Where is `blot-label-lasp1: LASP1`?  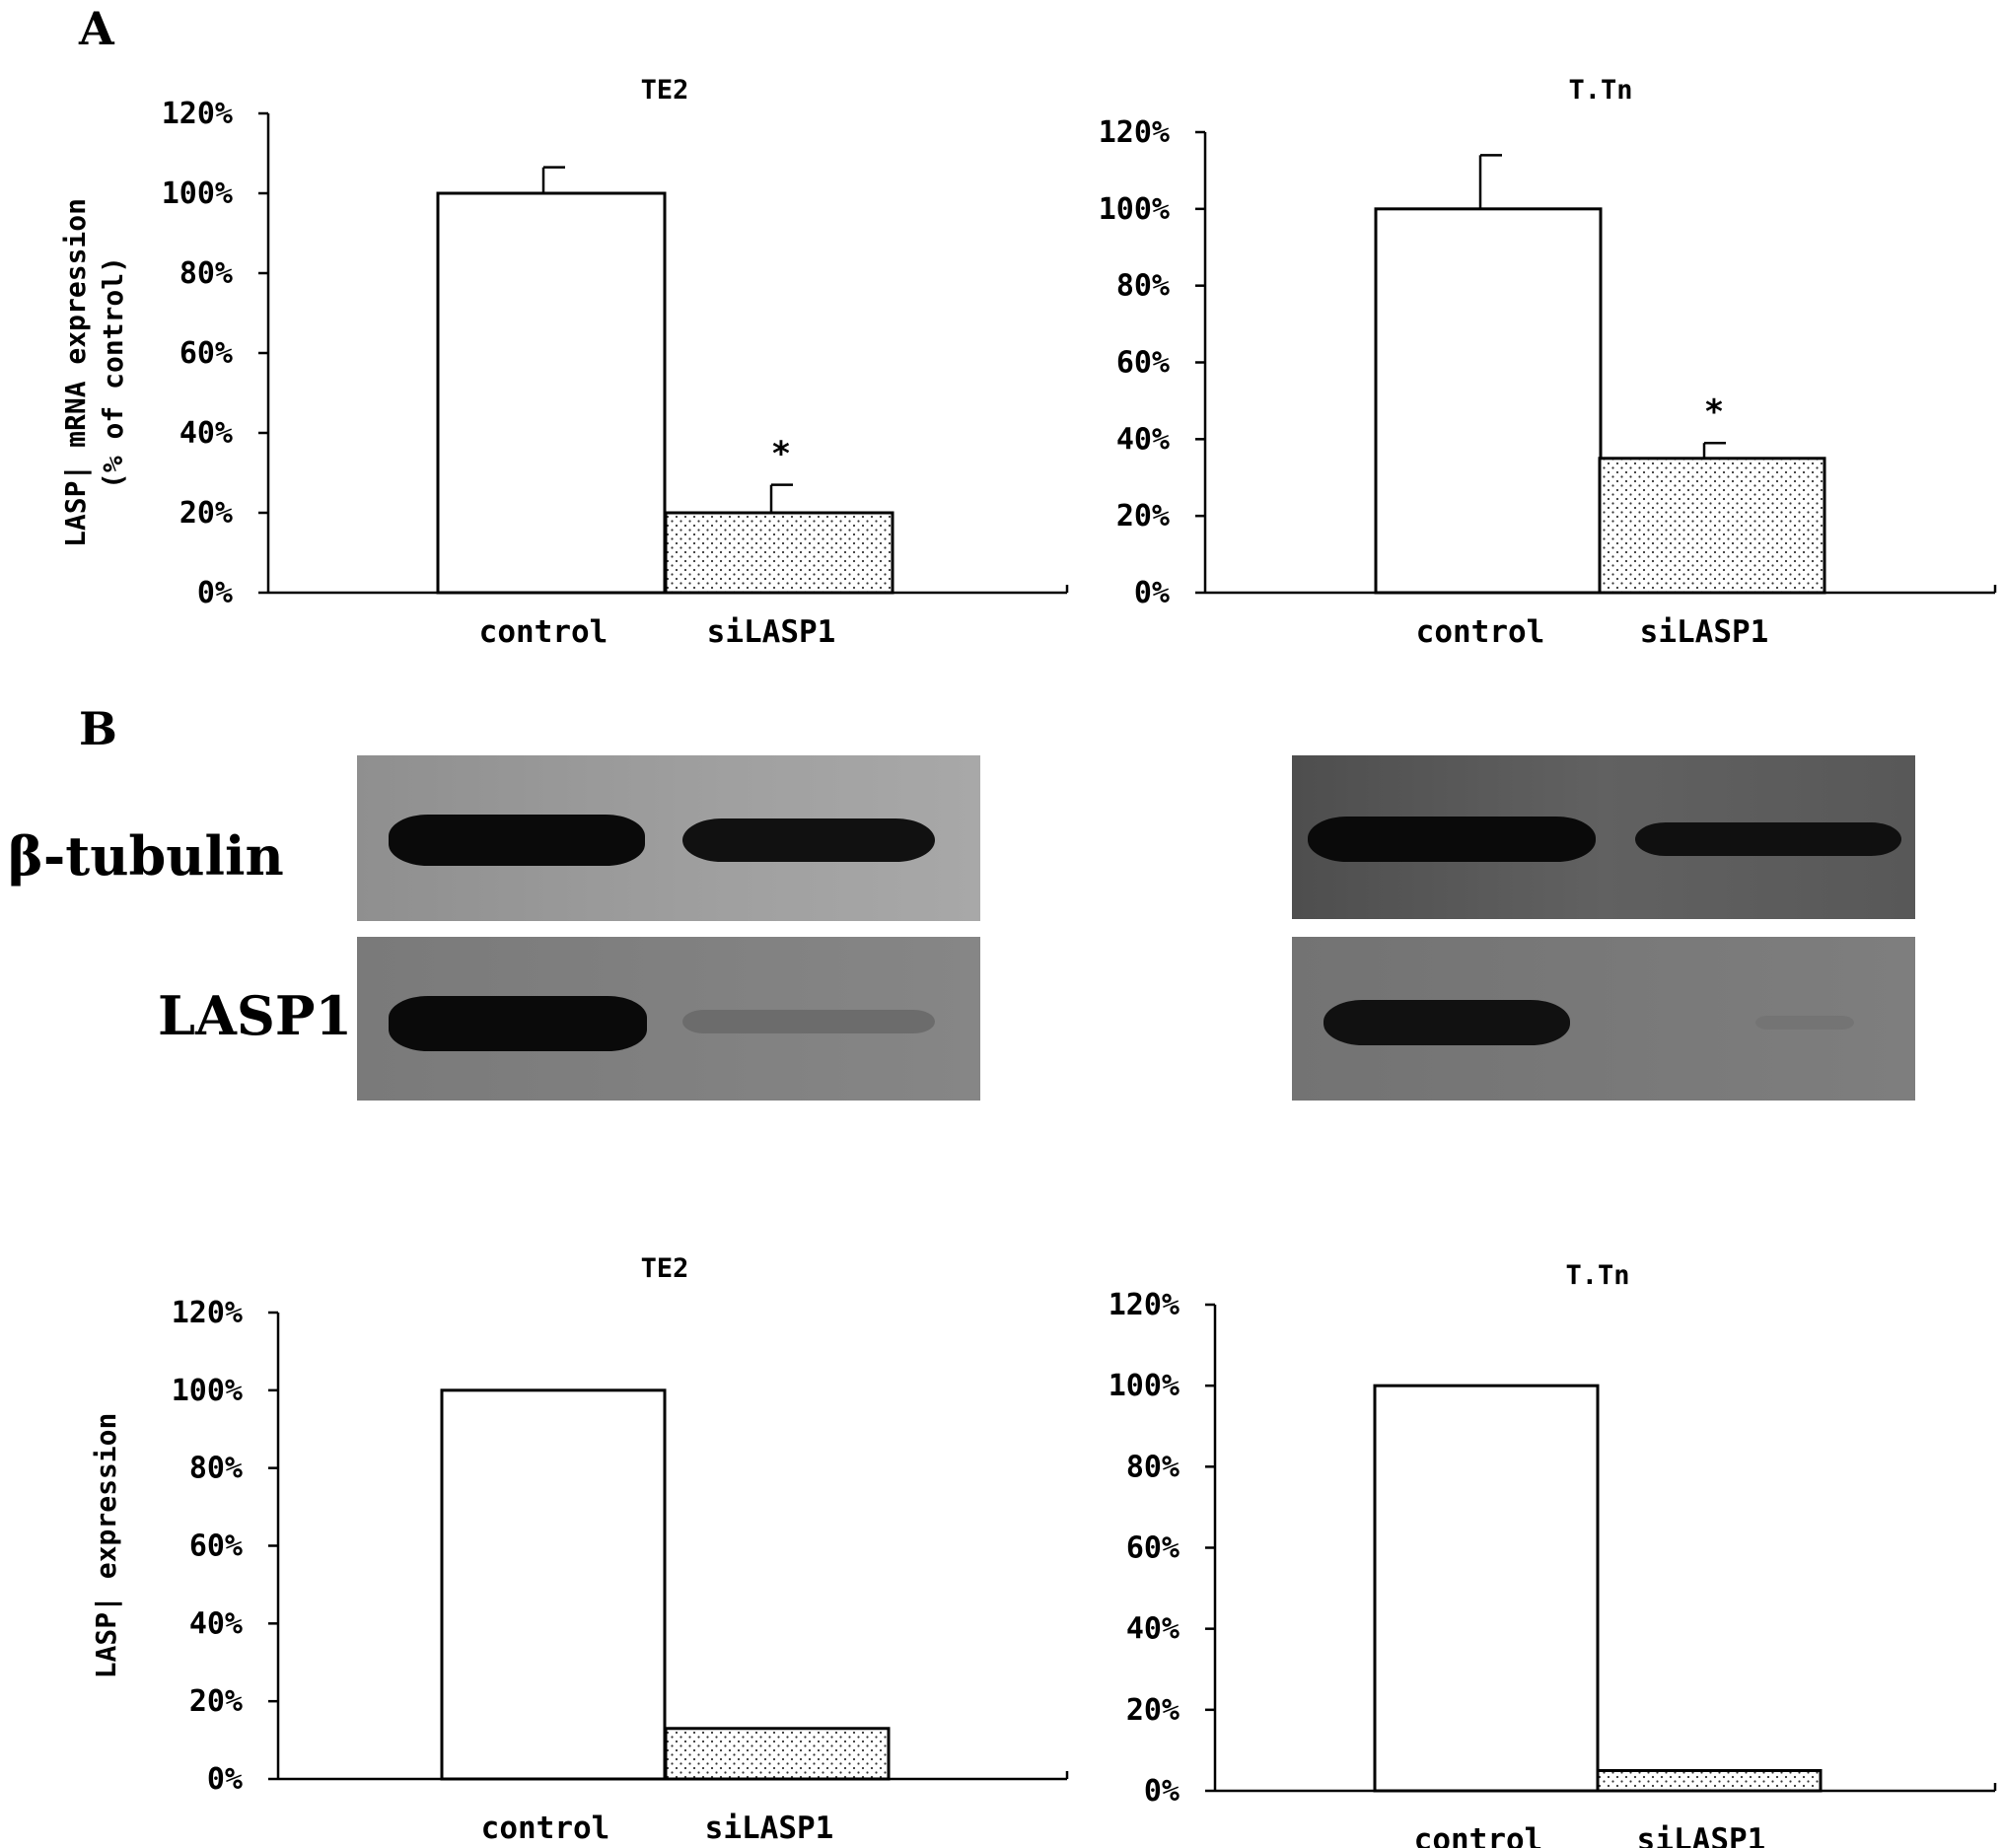
blot-label-lasp1: LASP1 is located at coordinates (255, 1015).